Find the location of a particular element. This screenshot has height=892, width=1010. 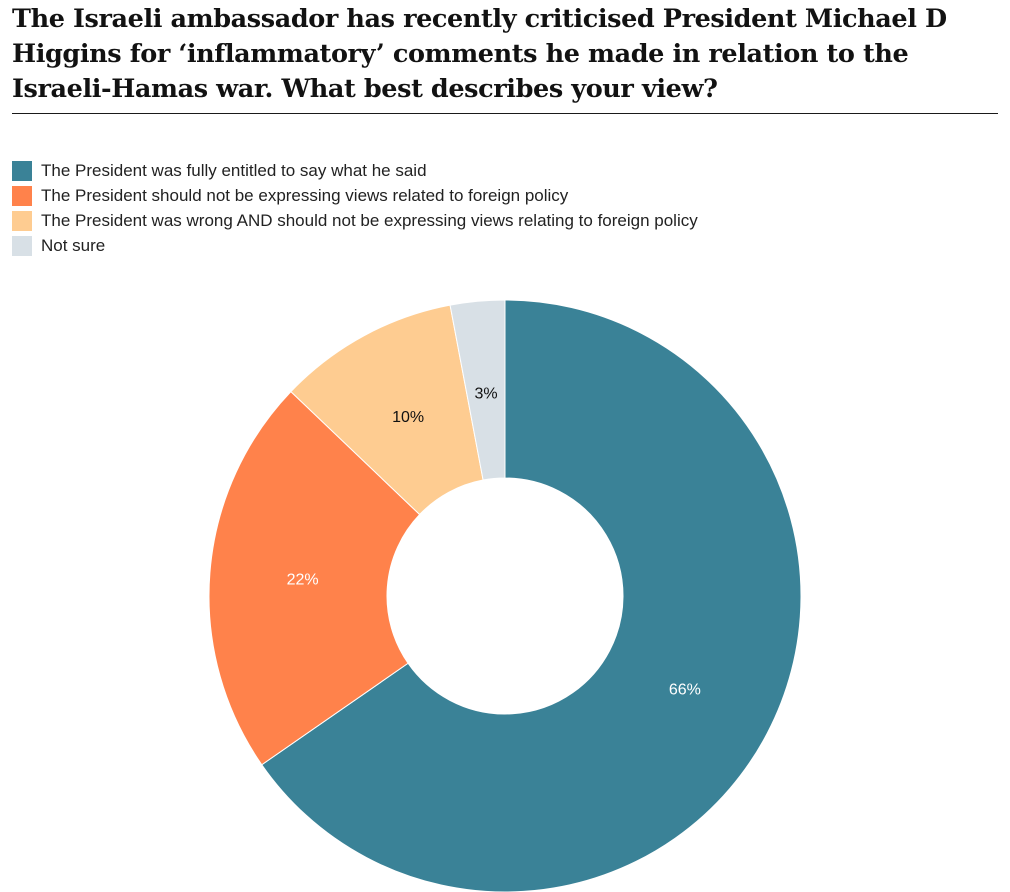

slice-value-label: 3% is located at coordinates (486, 393).